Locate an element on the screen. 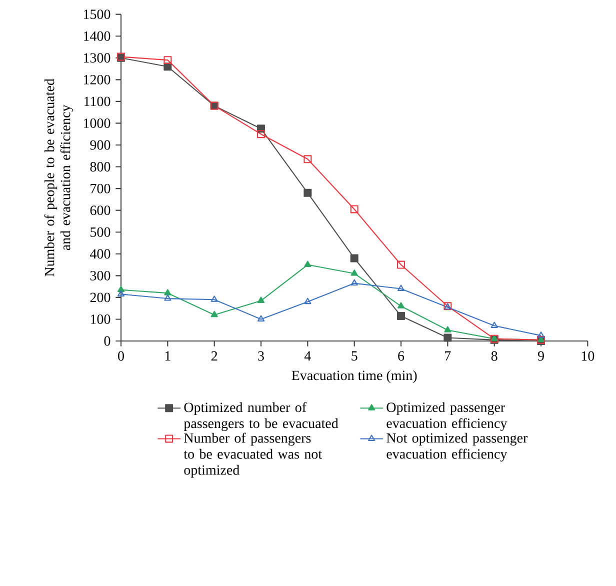 The image size is (616, 586). y-tick-label: 300 is located at coordinates (100, 275).